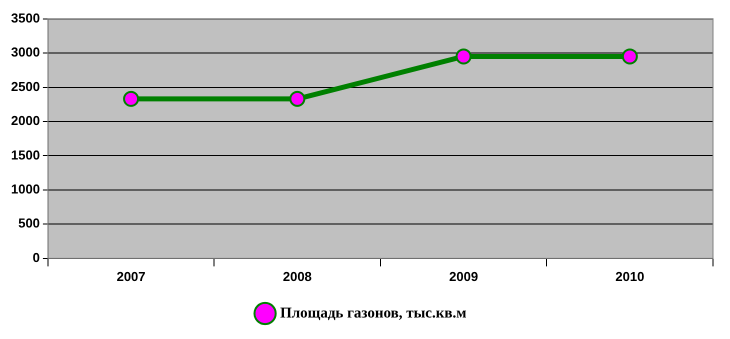 This screenshot has width=730, height=339. What do you see at coordinates (629, 276) in the screenshot?
I see `x-tick-label: 2010` at bounding box center [629, 276].